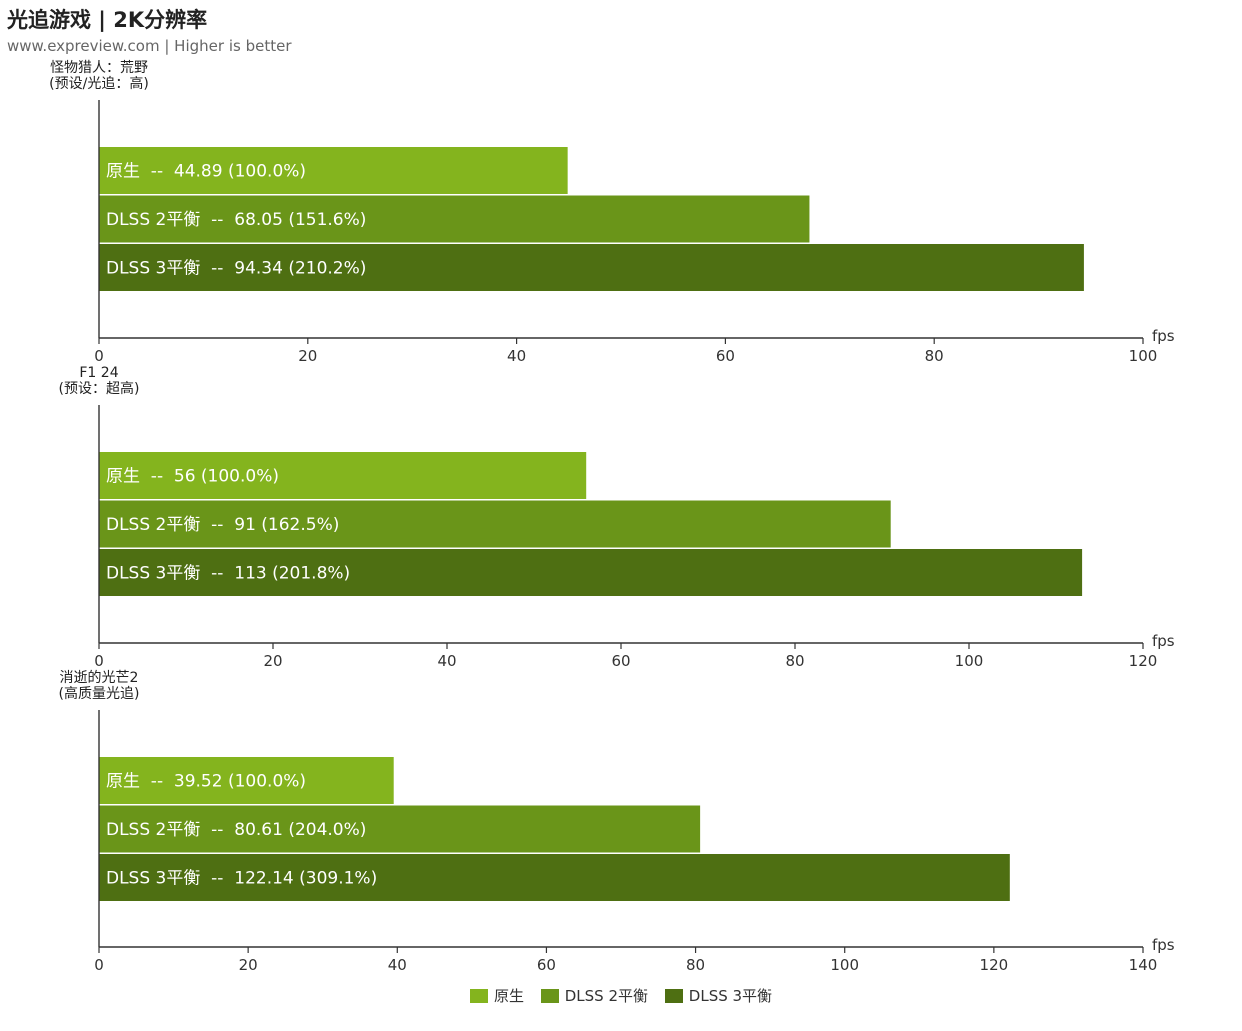 The width and height of the screenshot is (1242, 1031). I want to click on panel-3-bar-label-3: DLSS 3平衡 -- 122.14 (309.1%), so click(241, 879).